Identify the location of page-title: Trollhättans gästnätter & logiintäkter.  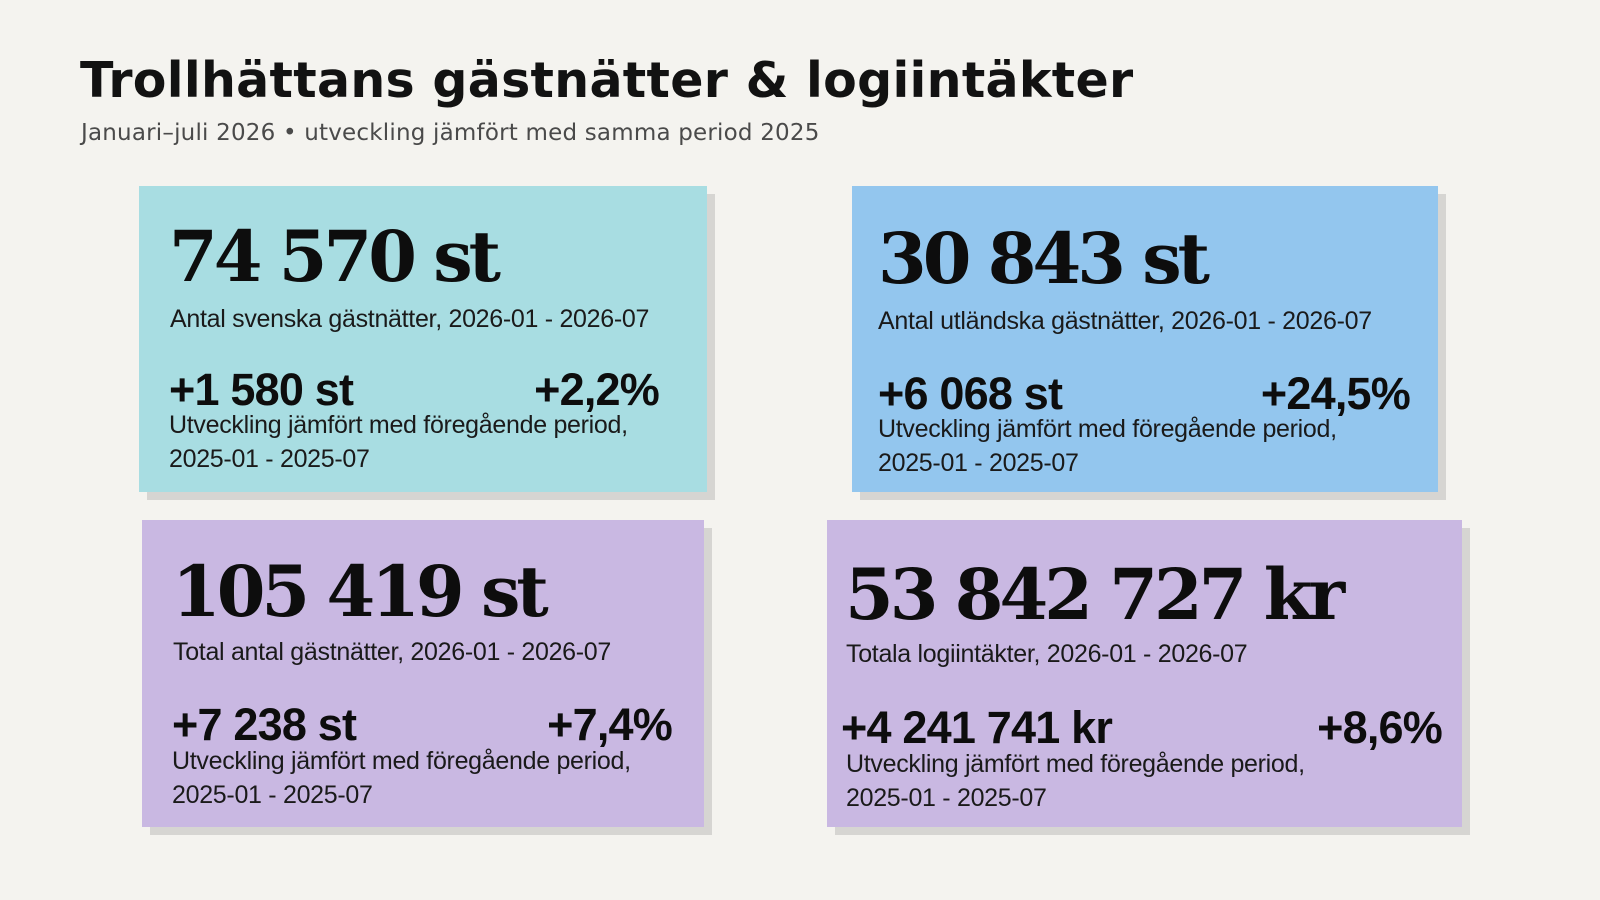
(607, 80).